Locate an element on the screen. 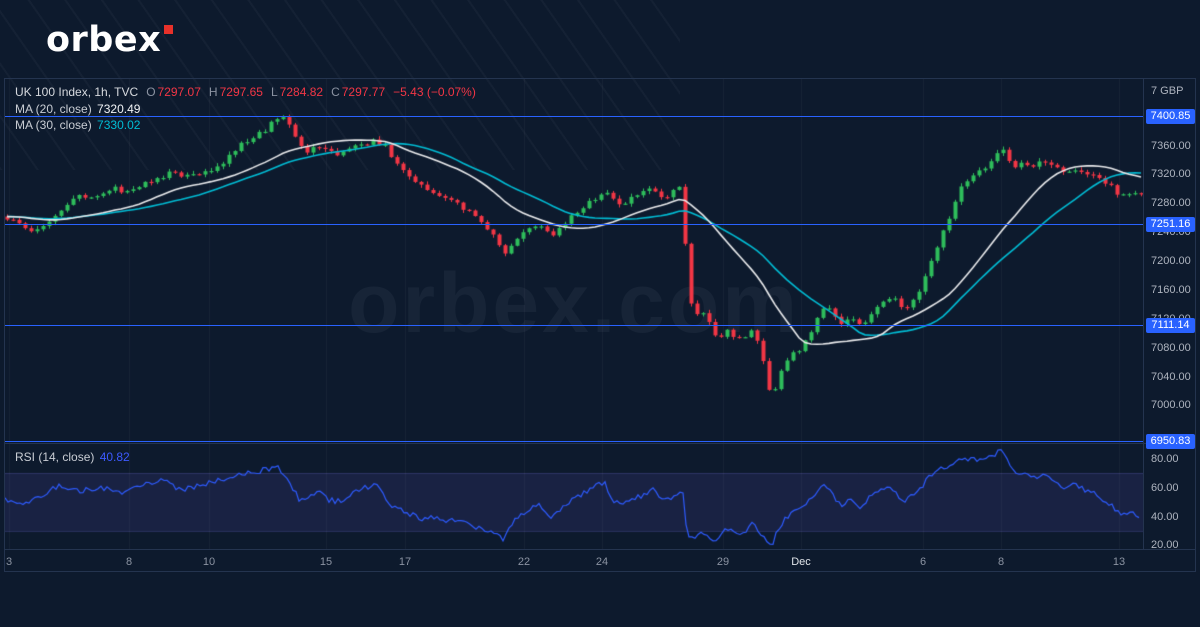 Image resolution: width=1200 pixels, height=627 pixels. price-axis-tick: 7120.00 is located at coordinates (1171, 318).